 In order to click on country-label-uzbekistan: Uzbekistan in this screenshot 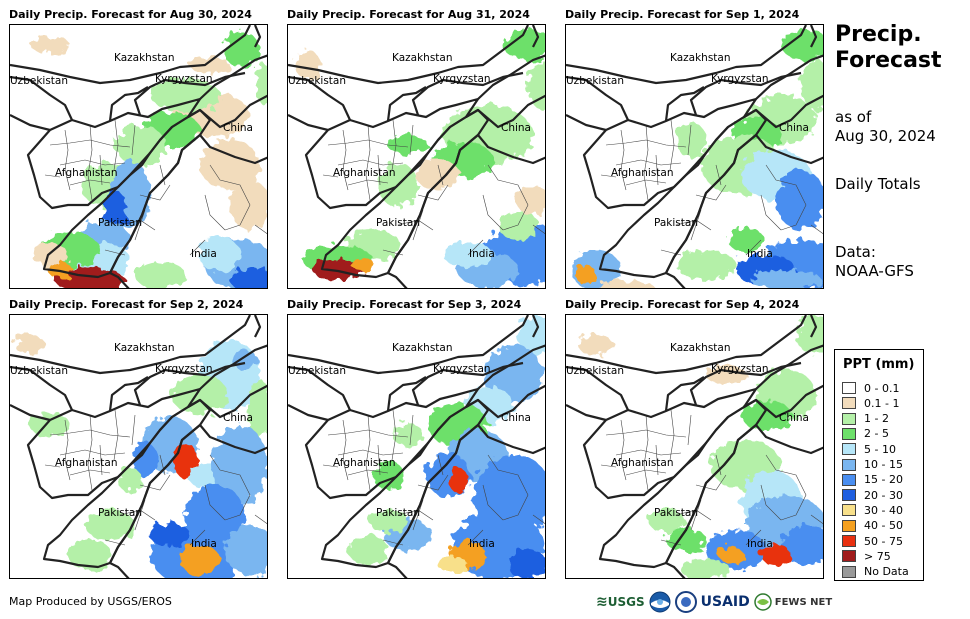, I will do `click(595, 371)`.